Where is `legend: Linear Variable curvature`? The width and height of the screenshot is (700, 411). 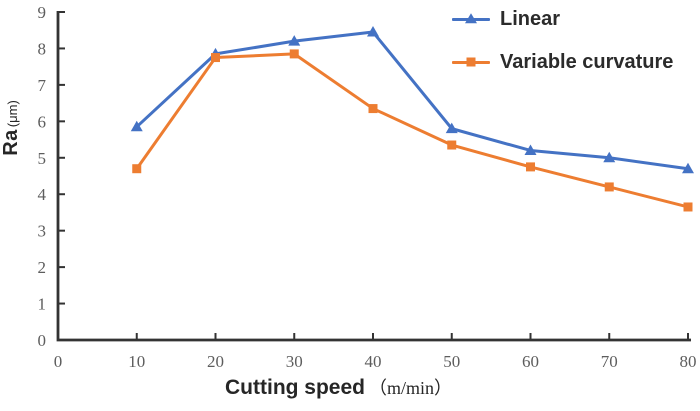 legend: Linear Variable curvature is located at coordinates (562, 40).